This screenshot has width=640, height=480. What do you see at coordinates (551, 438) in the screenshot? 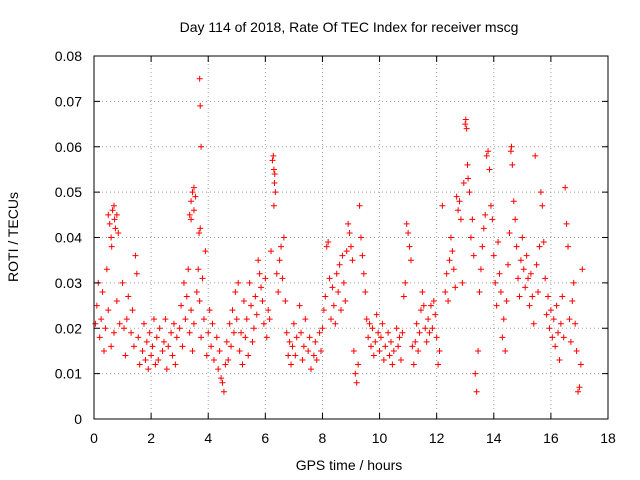
I see `x-tick-label: 16` at bounding box center [551, 438].